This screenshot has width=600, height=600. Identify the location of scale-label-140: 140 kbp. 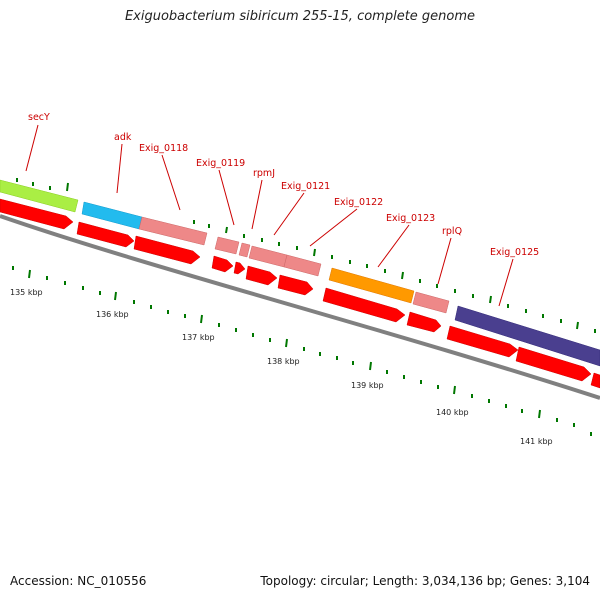
(452, 412).